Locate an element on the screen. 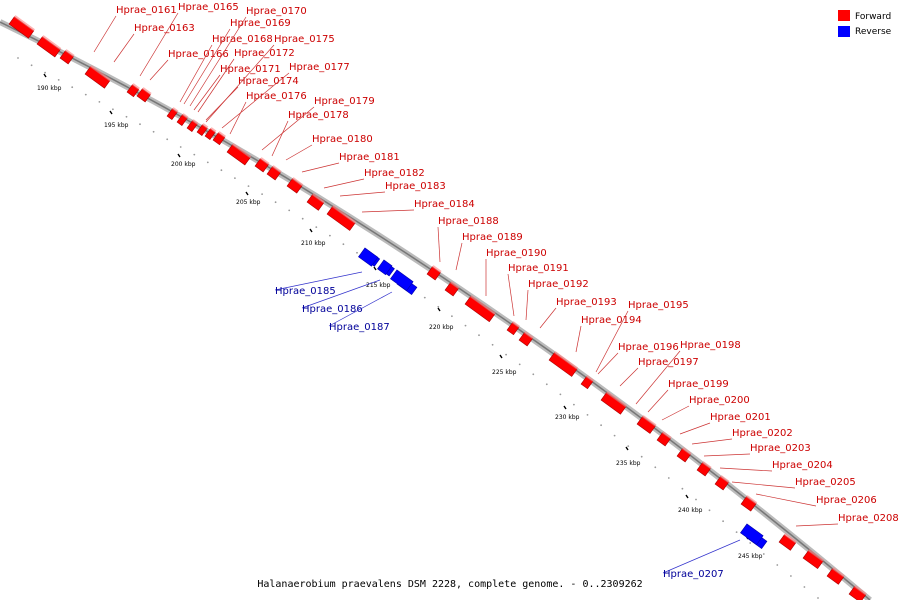 The width and height of the screenshot is (900, 600). gene-label: Hprae_0184 is located at coordinates (444, 204).